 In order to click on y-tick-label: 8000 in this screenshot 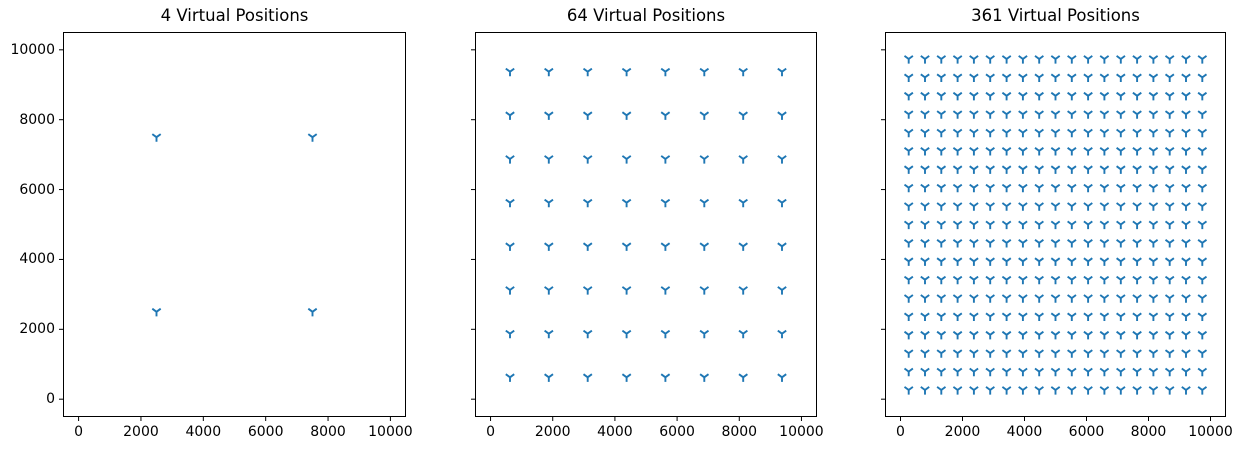, I will do `click(37, 119)`.